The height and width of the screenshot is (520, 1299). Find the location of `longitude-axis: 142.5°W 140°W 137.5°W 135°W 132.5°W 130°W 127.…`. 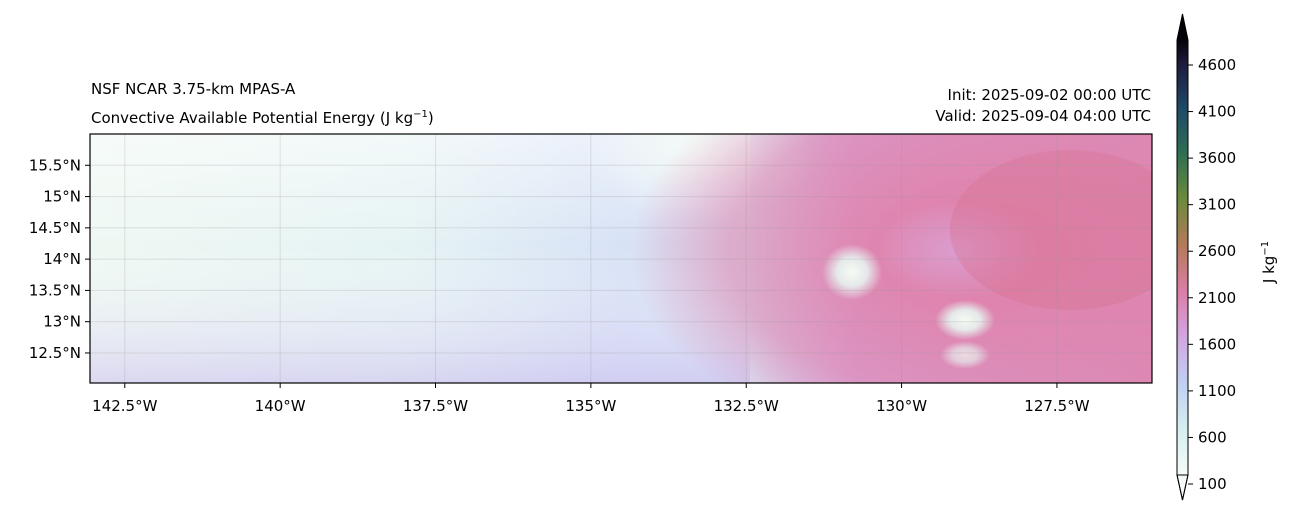

longitude-axis: 142.5°W 140°W 137.5°W 135°W 132.5°W 130°W 127.… is located at coordinates (591, 399).